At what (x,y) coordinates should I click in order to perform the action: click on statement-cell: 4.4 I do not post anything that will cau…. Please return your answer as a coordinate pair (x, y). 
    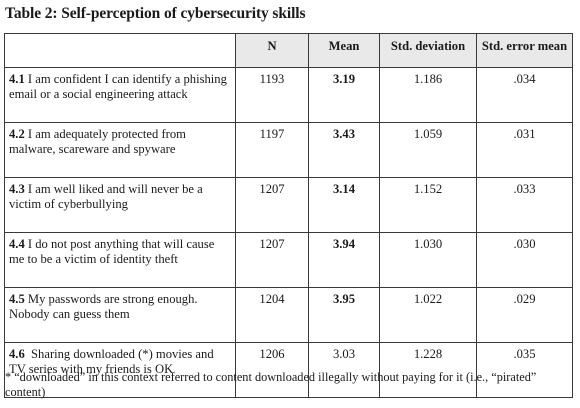
    Looking at the image, I should click on (120, 260).